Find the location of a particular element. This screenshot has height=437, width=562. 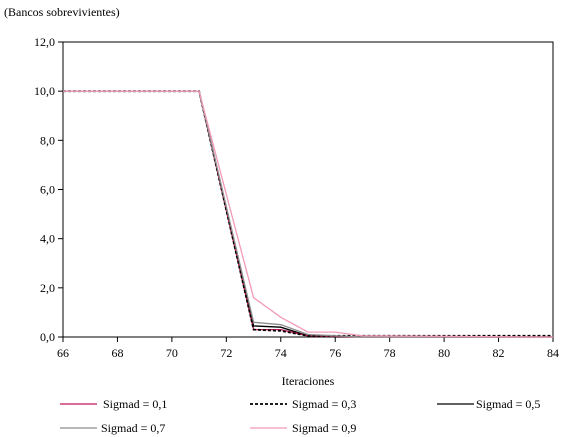

legend-label: Sigmad = 0,1 is located at coordinates (135, 404).